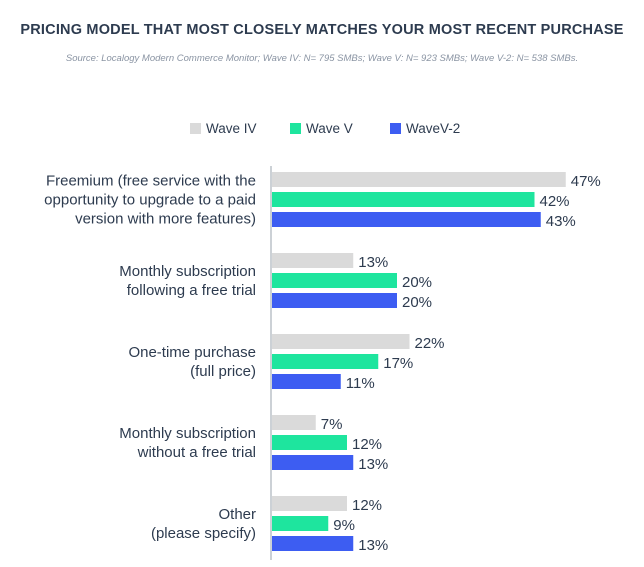 The height and width of the screenshot is (567, 644). What do you see at coordinates (398, 363) in the screenshot?
I see `value-label-cat3-series2: 17%` at bounding box center [398, 363].